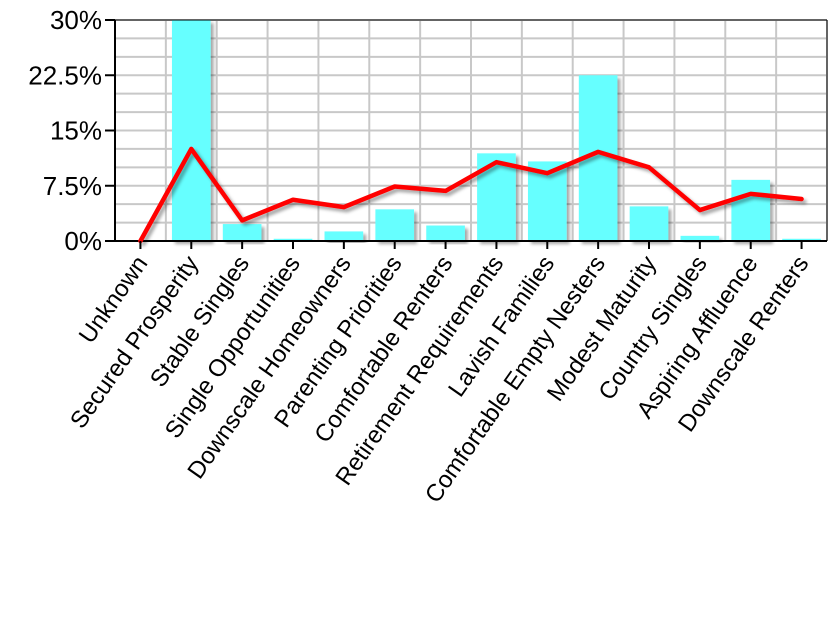 The width and height of the screenshot is (840, 619). Describe the element at coordinates (65, 75) in the screenshot. I see `y-tick-label: 22.5%` at that location.